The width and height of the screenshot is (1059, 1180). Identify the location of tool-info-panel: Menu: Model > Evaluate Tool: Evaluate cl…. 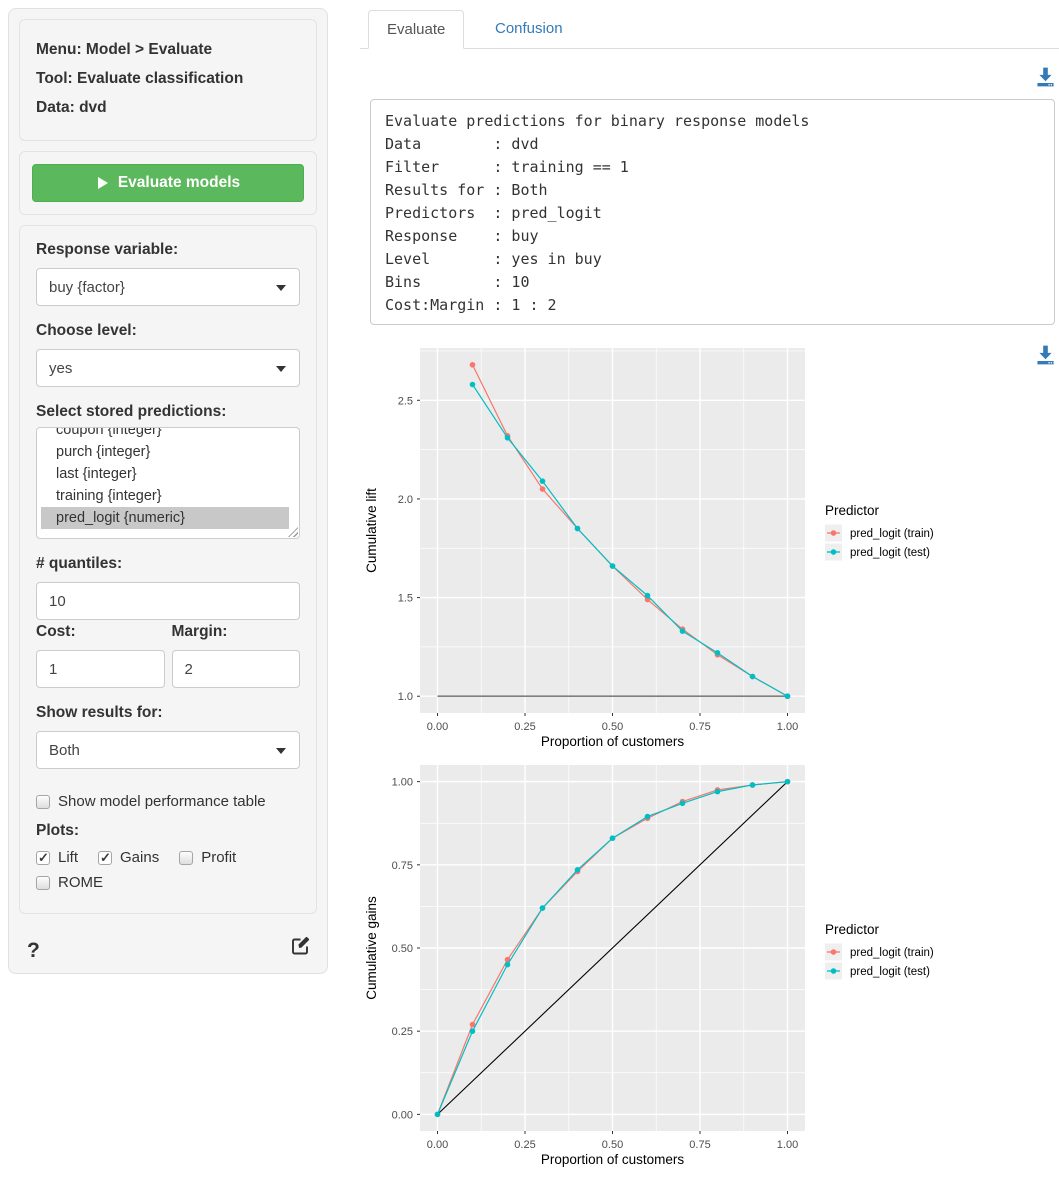
(168, 80).